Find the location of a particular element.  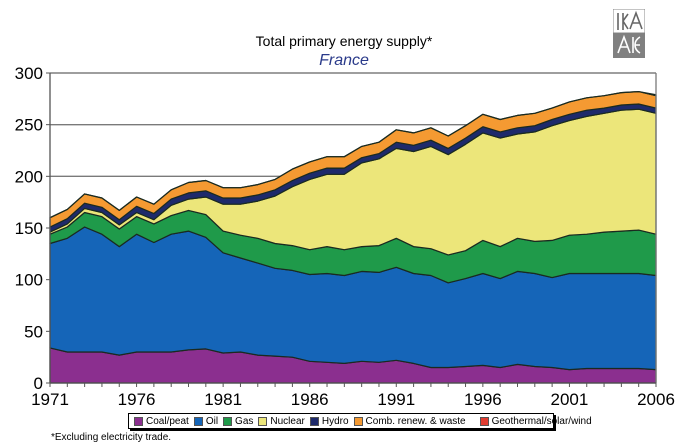

x-tick-label: 1976 is located at coordinates (137, 399).